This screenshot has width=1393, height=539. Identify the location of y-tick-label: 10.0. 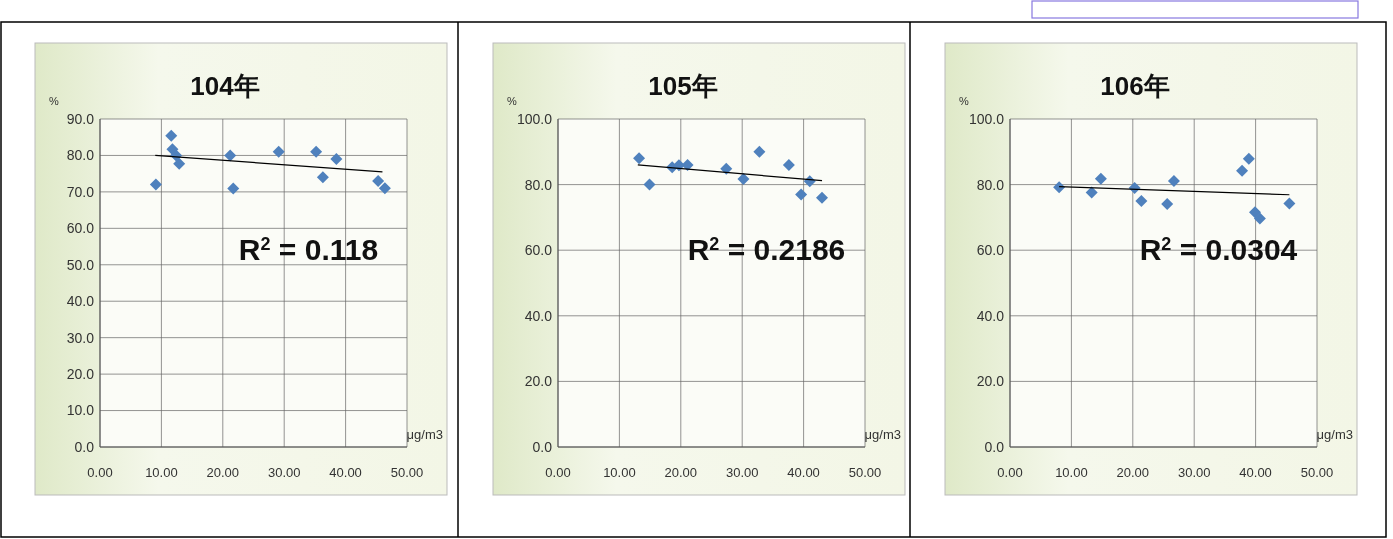
(80, 410).